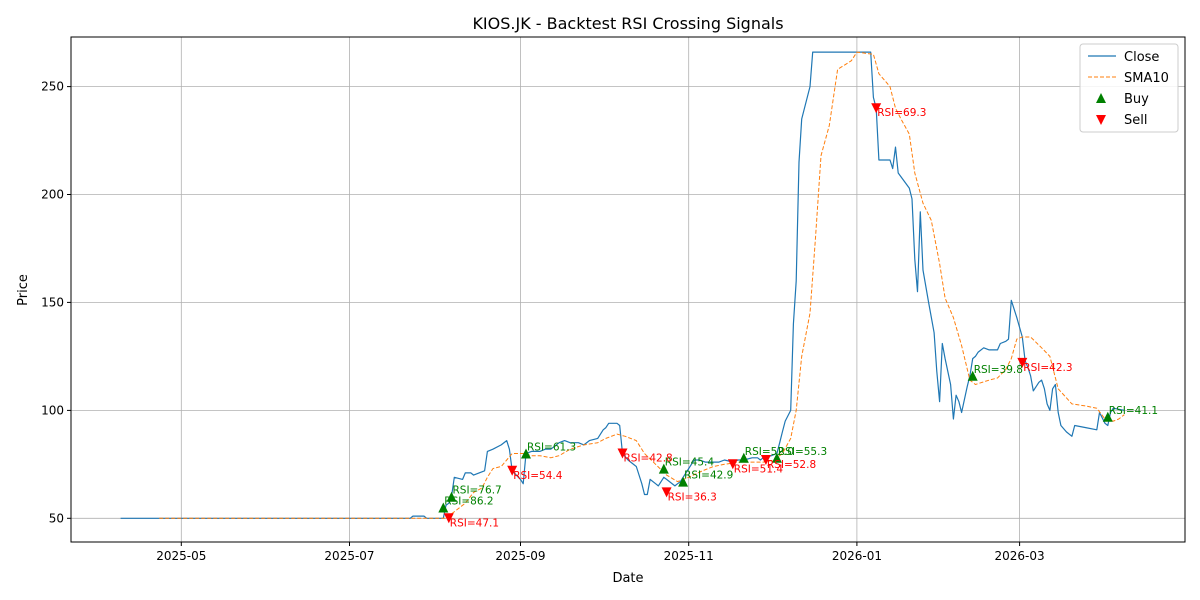  I want to click on x-tick-label: 2026-01, so click(857, 556).